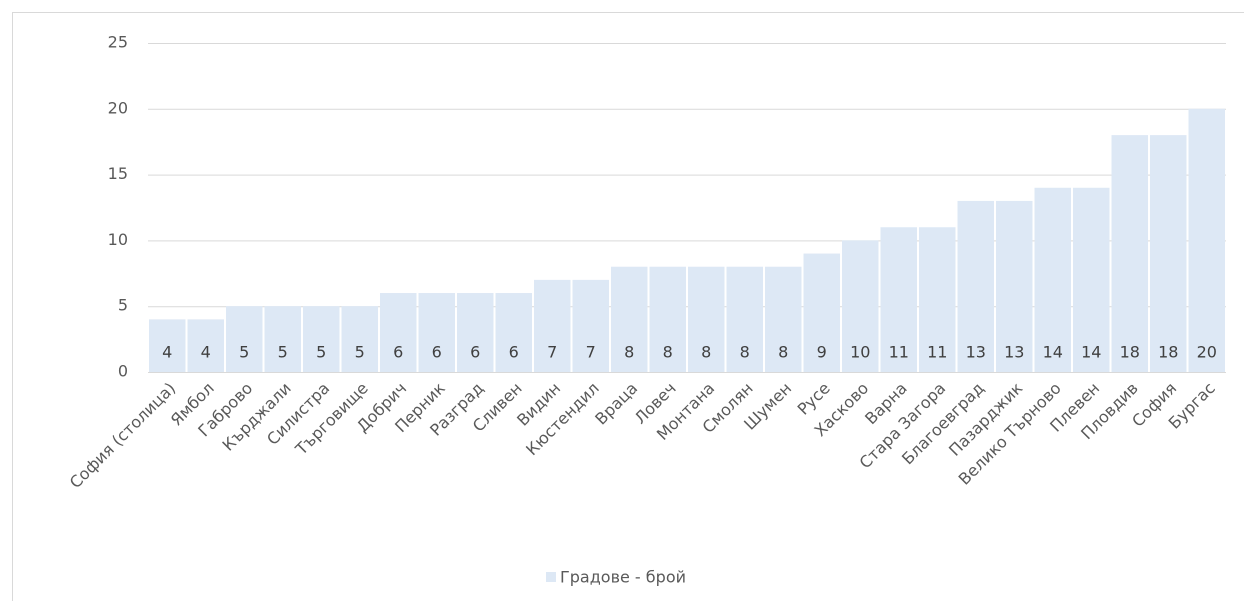 The image size is (1244, 601). I want to click on y-tick-label: 20, so click(118, 107).